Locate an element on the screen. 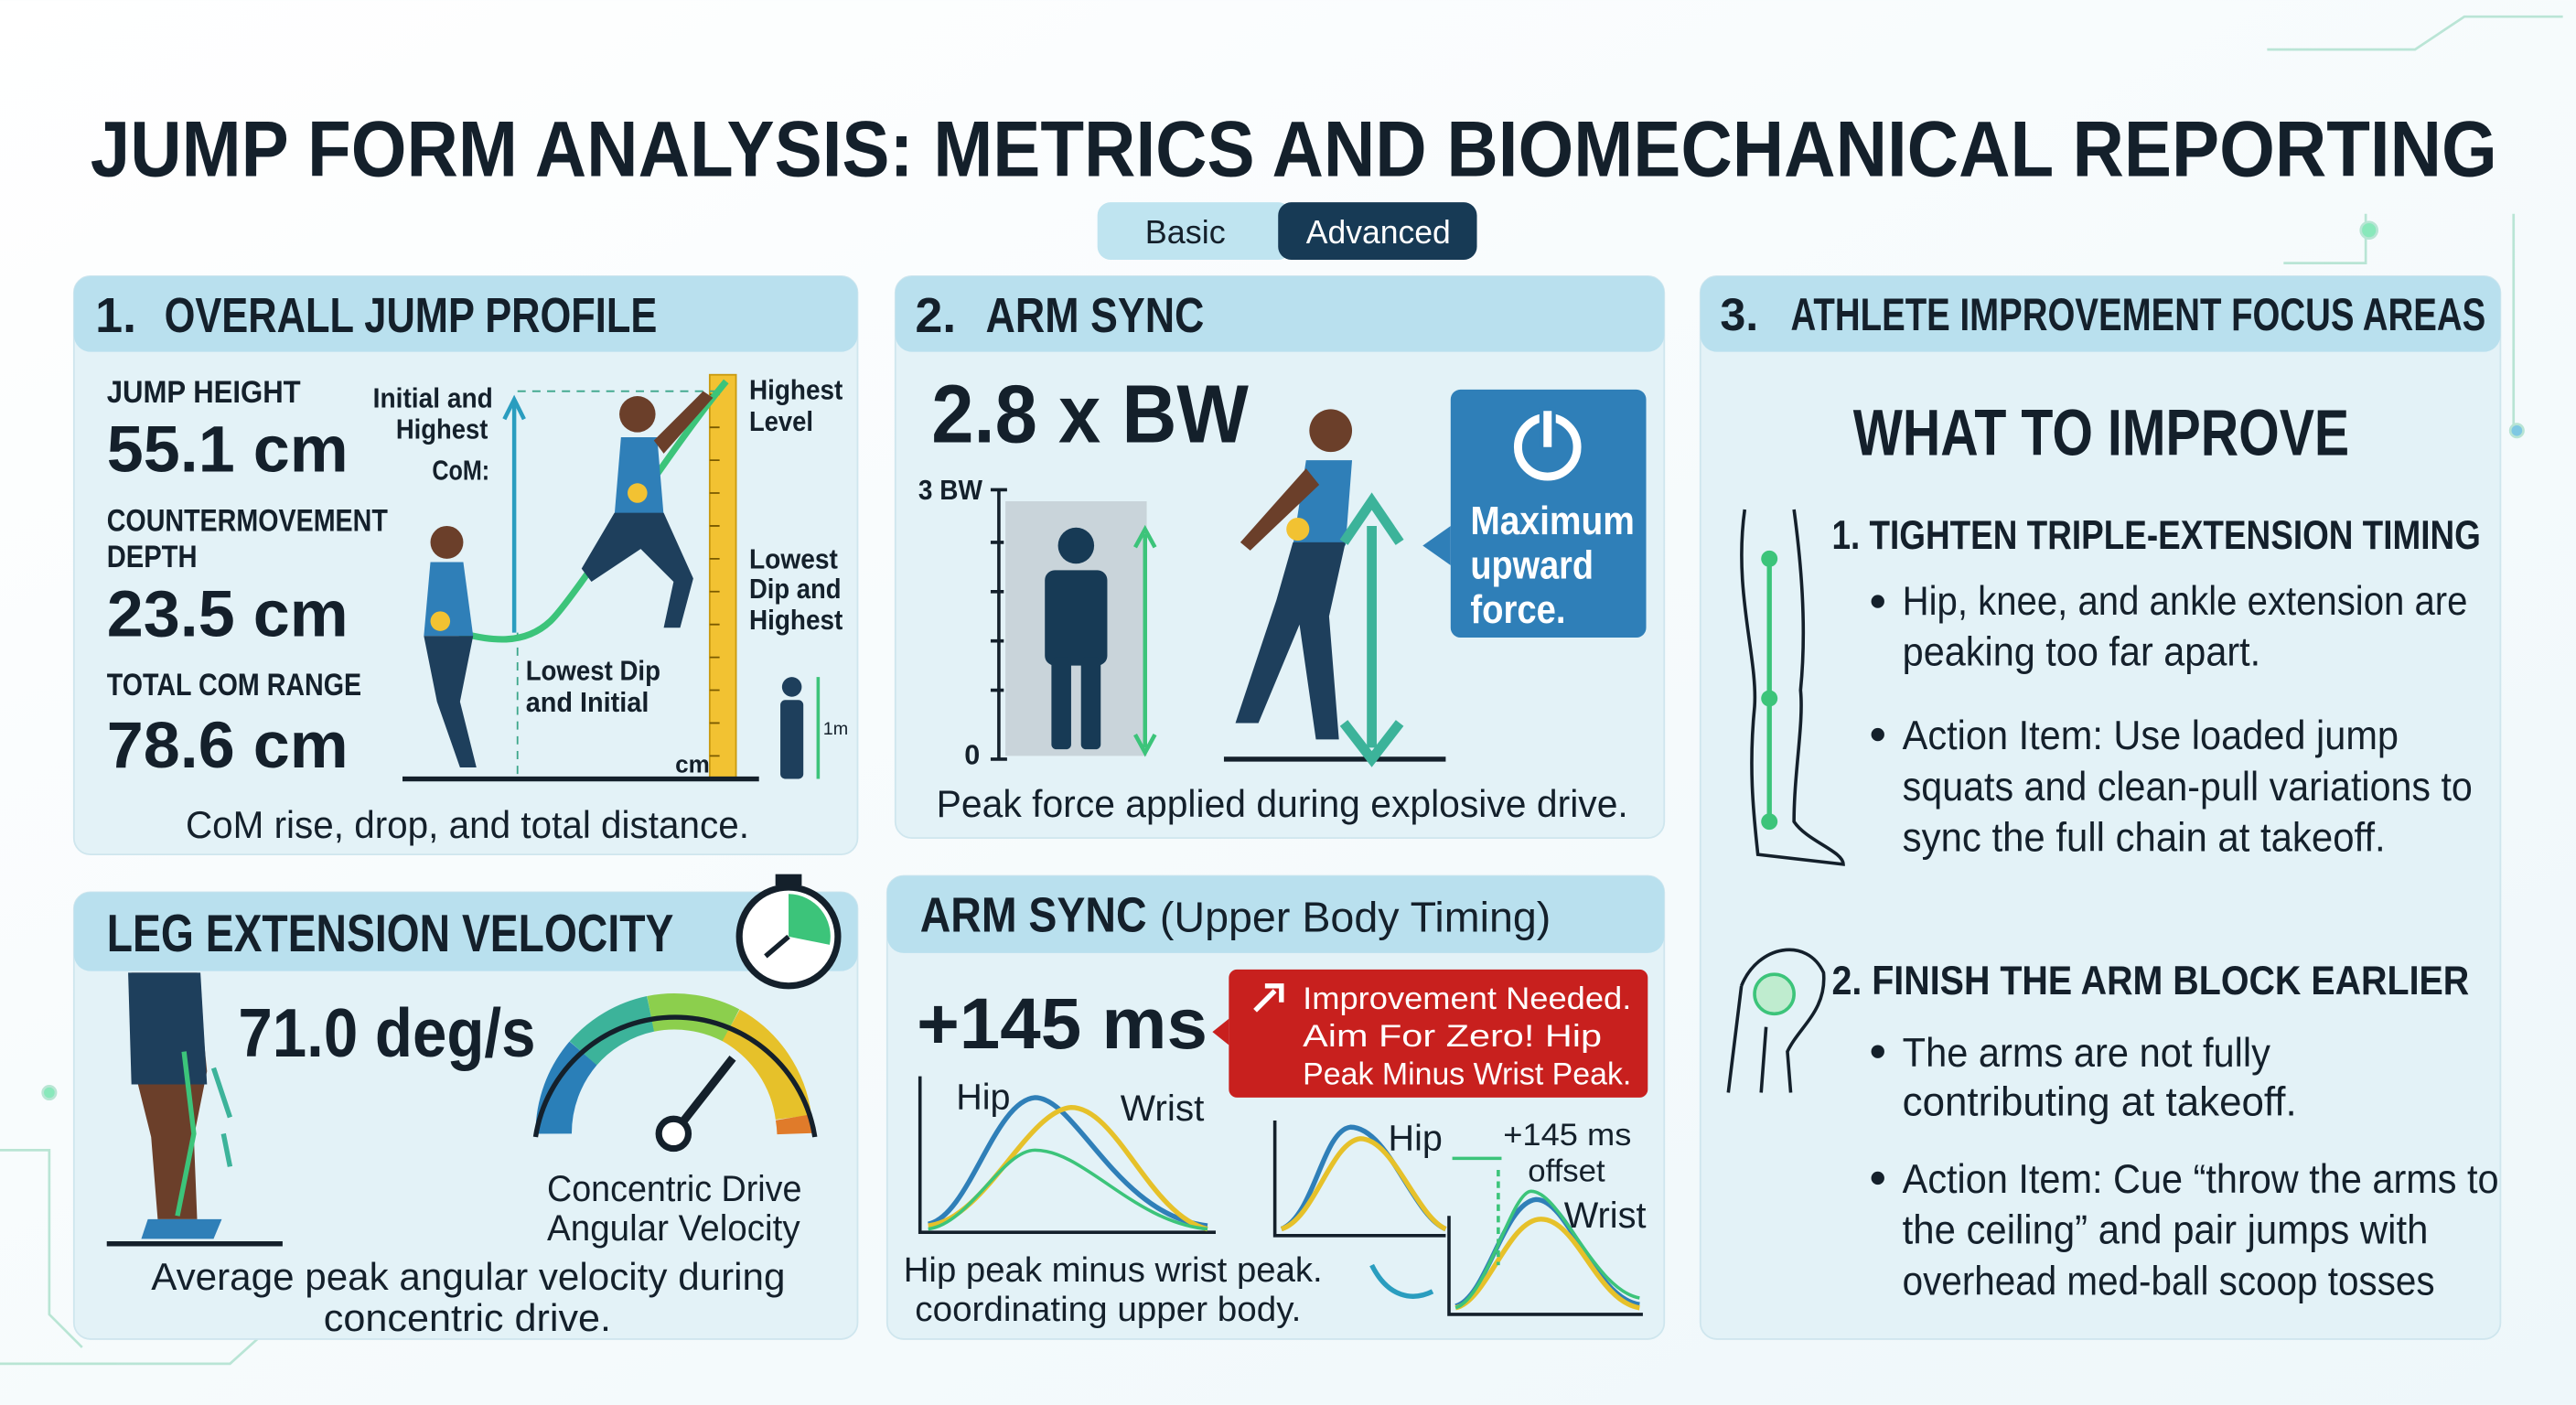 This screenshot has width=2576, height=1405. athlete-jump is located at coordinates (647, 510).